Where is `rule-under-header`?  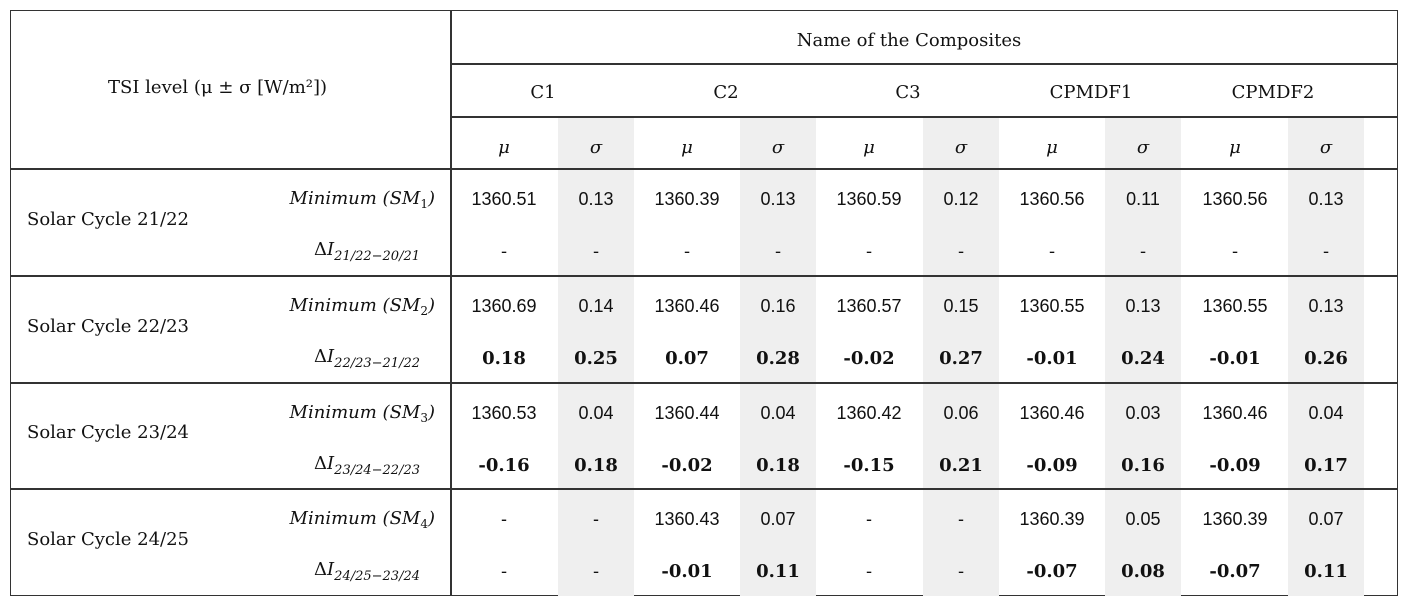 rule-under-header is located at coordinates (704, 169).